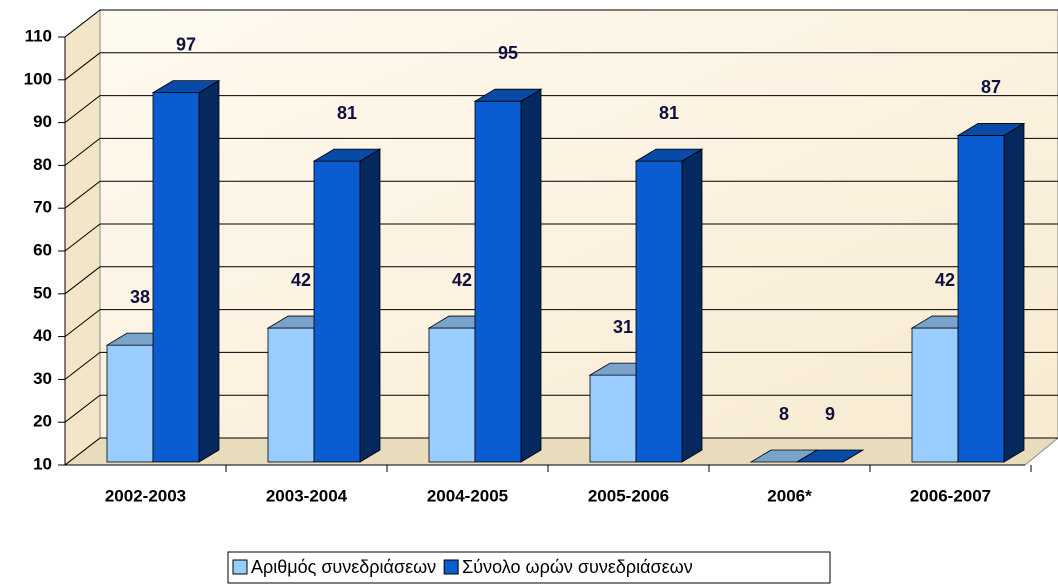 Image resolution: width=1058 pixels, height=587 pixels. I want to click on x-tick-label: 2006-2007, so click(950, 495).